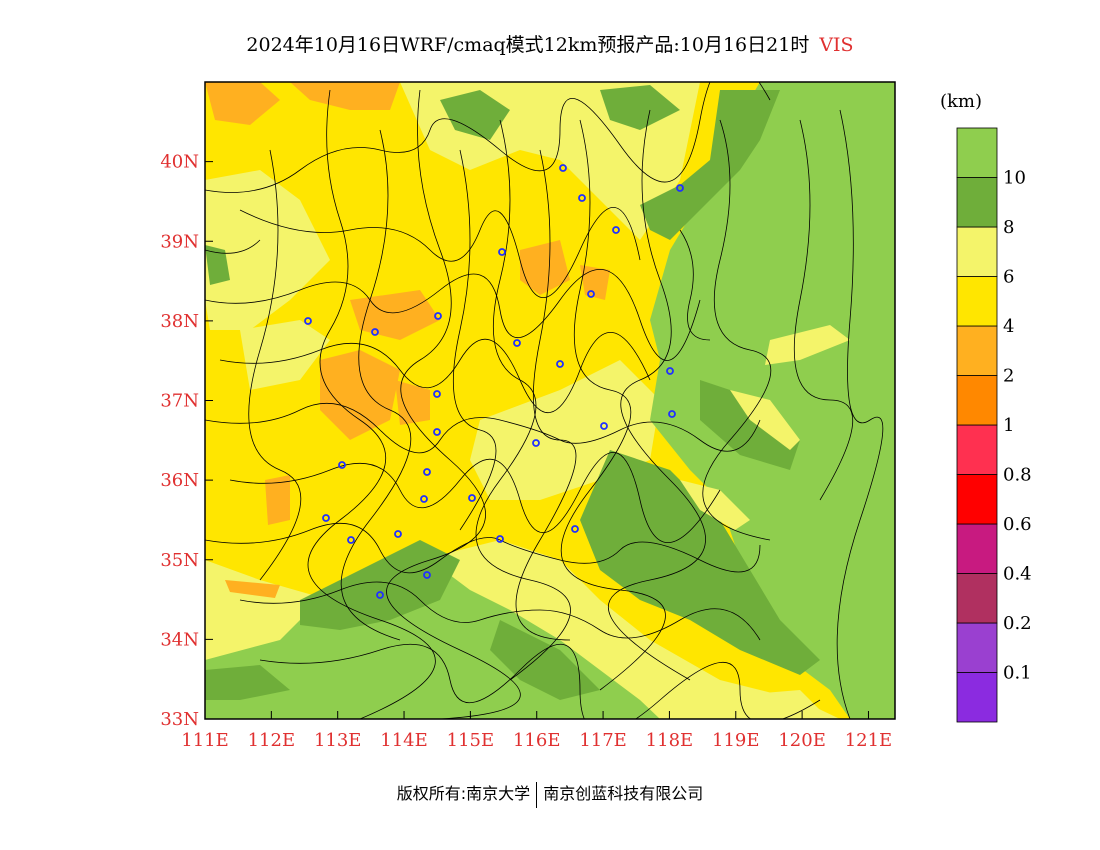 The image size is (1100, 850). What do you see at coordinates (247, 682) in the screenshot?
I see `field-darkgreen-s2` at bounding box center [247, 682].